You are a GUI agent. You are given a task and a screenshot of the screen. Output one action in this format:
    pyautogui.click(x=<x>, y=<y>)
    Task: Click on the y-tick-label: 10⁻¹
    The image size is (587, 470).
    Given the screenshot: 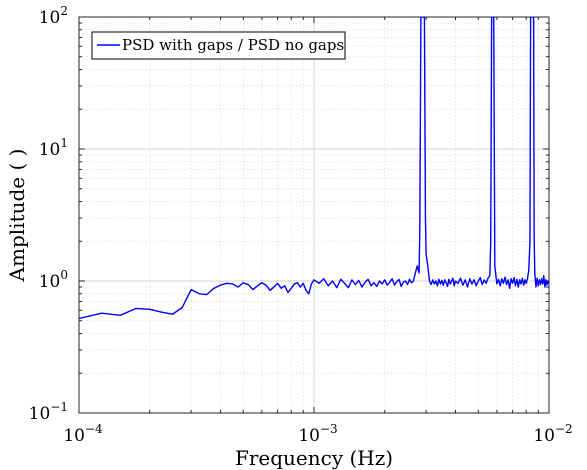 What is the action you would take?
    pyautogui.click(x=48, y=412)
    